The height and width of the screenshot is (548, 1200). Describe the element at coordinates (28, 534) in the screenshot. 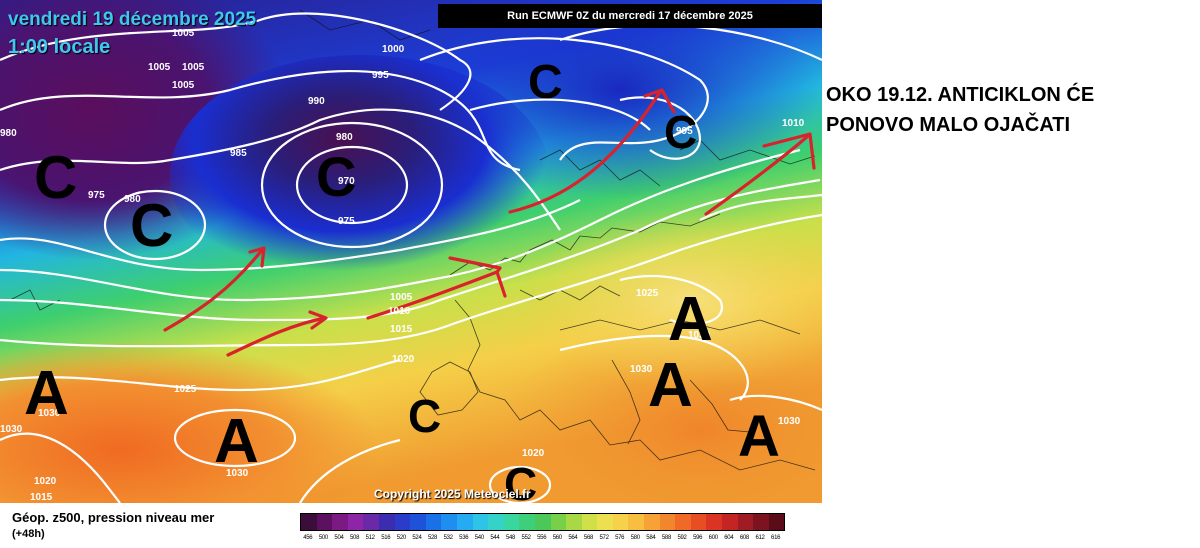

I see `forecast-step: (+48h)` at that location.